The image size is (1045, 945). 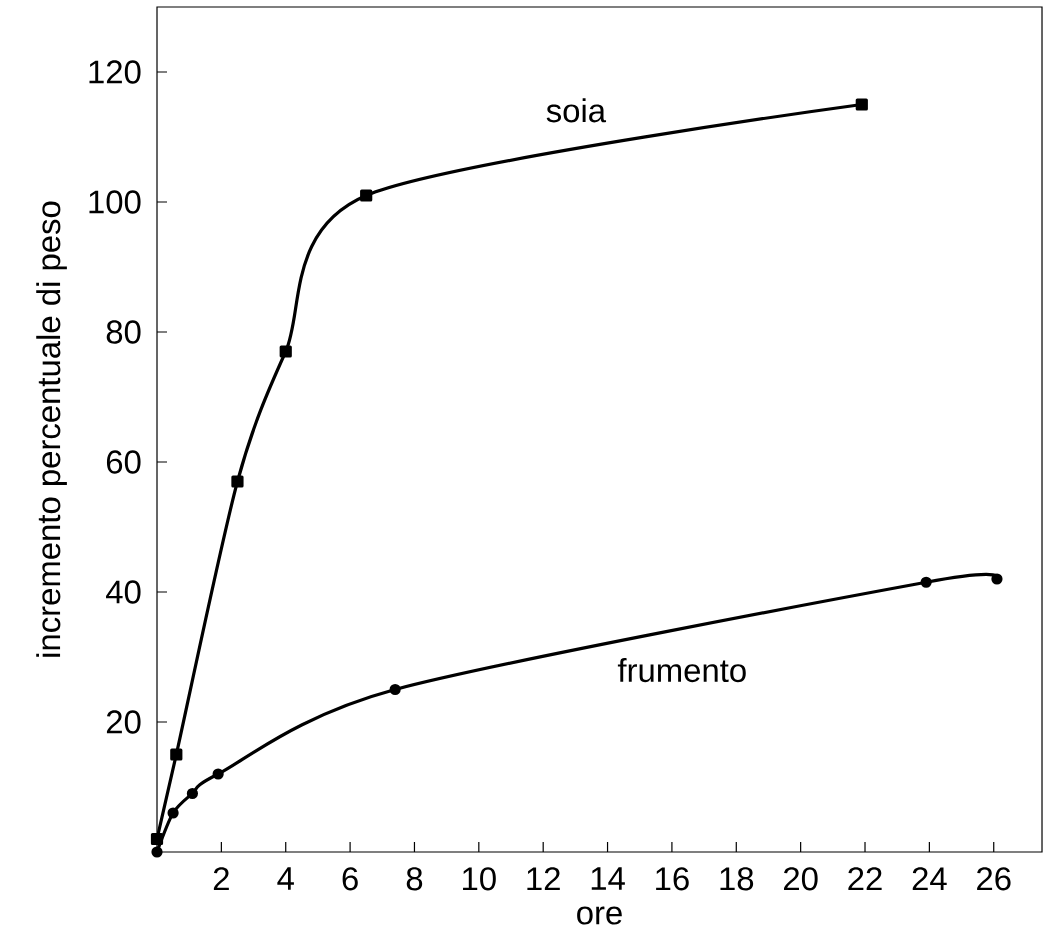 What do you see at coordinates (123, 332) in the screenshot?
I see `y-tick-label: 80` at bounding box center [123, 332].